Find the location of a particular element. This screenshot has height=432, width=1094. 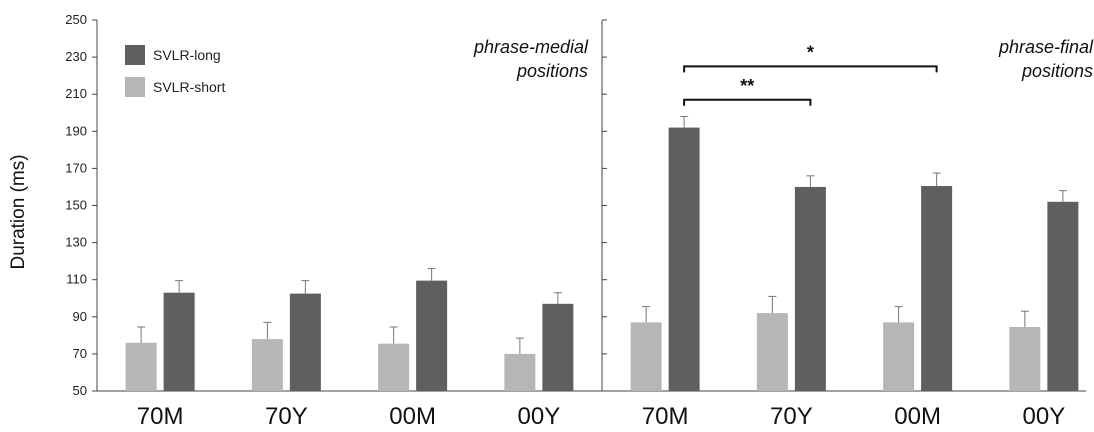

y-tick-label: 250 is located at coordinates (76, 19).